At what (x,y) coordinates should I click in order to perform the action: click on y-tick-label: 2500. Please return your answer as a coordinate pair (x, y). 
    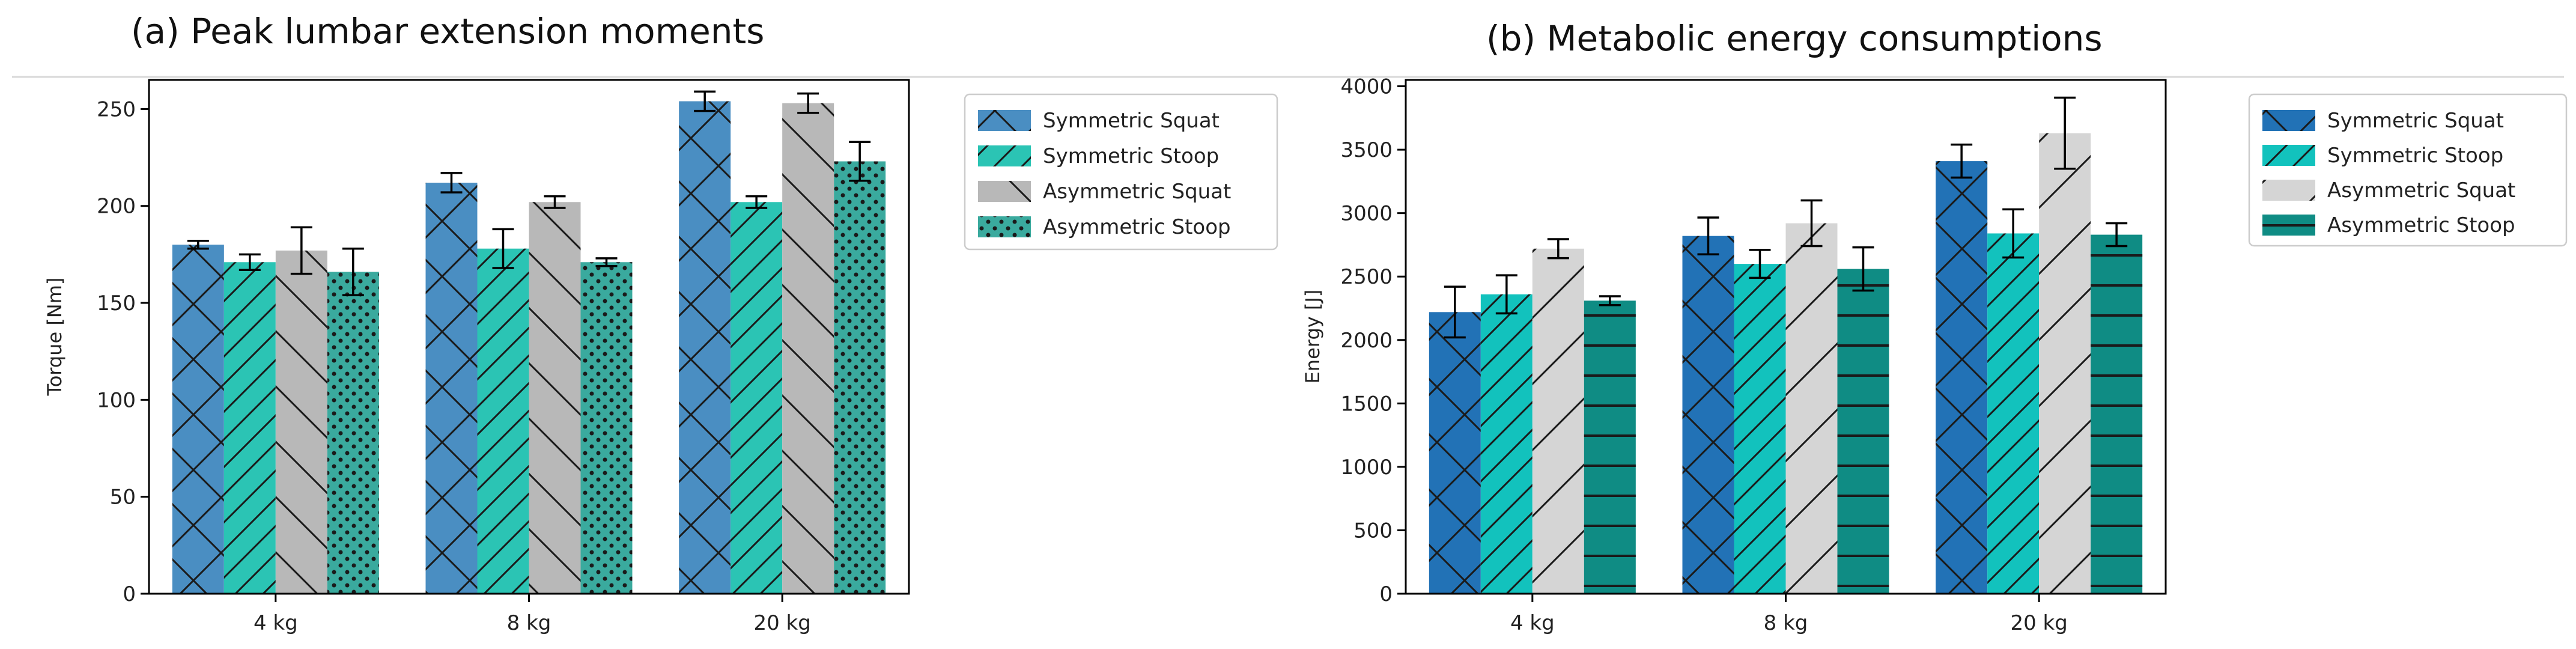
    Looking at the image, I should click on (1366, 277).